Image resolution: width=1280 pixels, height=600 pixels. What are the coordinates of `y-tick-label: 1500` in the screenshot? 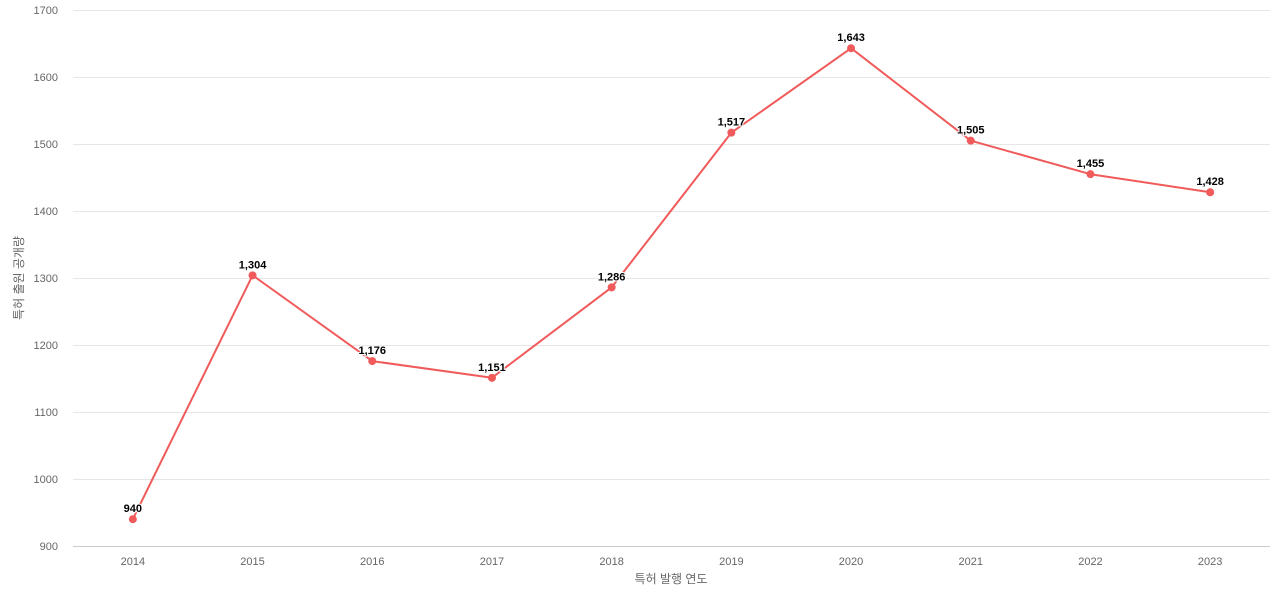 It's located at (46, 145).